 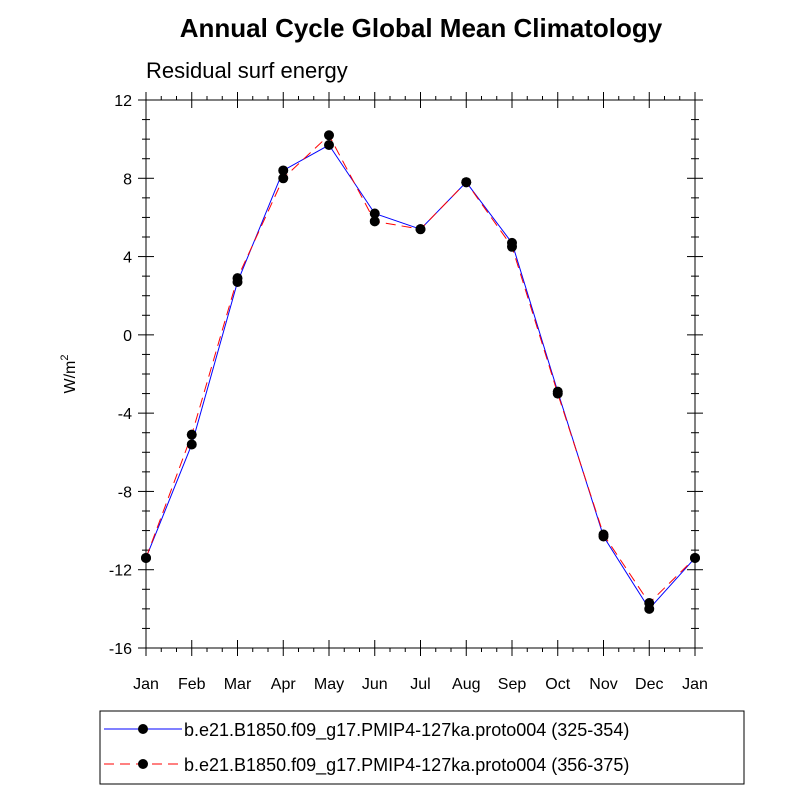 I want to click on x-tick-label: Feb, so click(x=192, y=684).